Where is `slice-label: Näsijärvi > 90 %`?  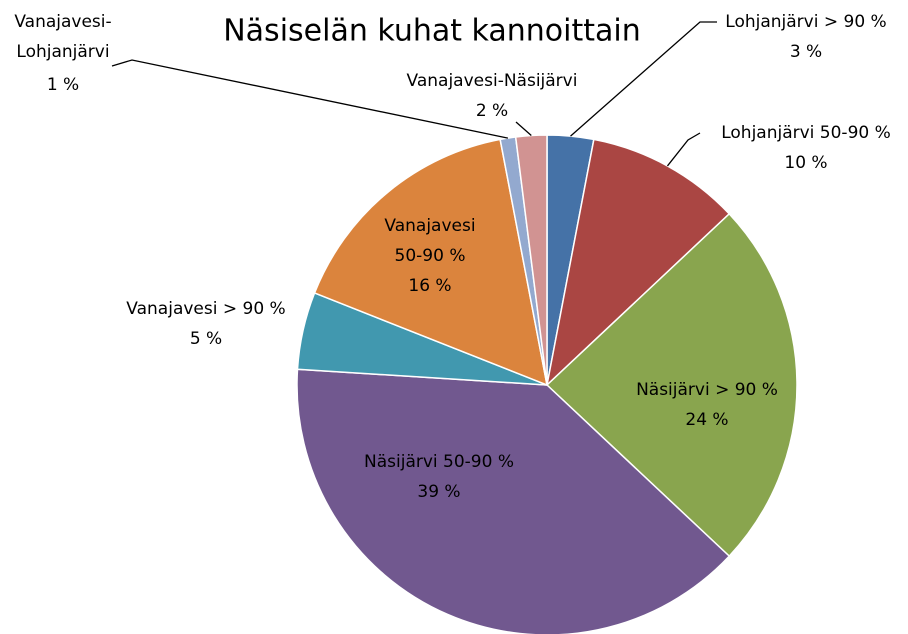 slice-label: Näsijärvi > 90 % is located at coordinates (707, 390).